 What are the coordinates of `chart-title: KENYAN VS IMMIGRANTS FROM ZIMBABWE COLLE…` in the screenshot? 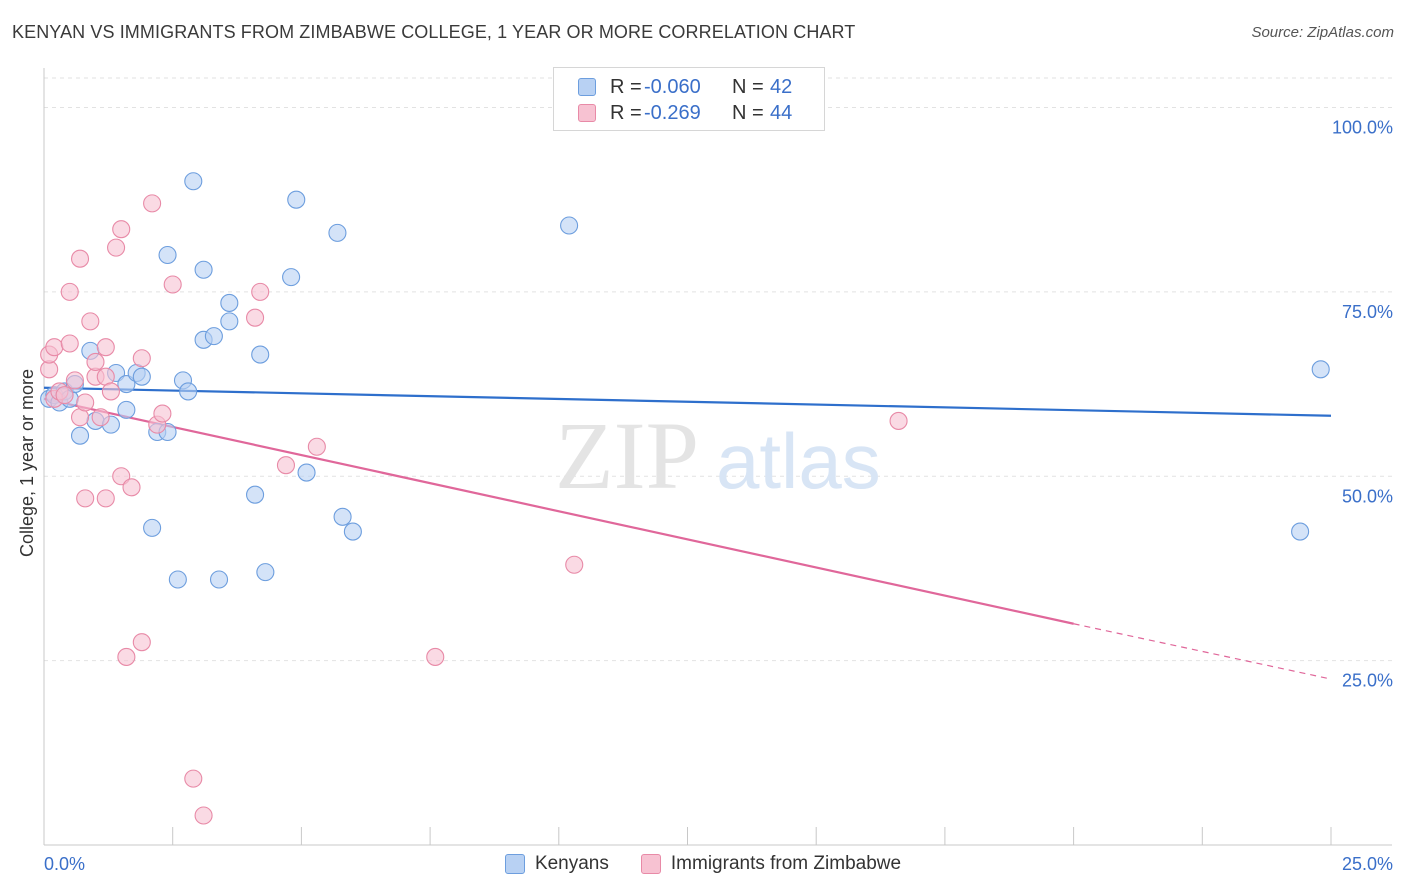 It's located at (434, 32).